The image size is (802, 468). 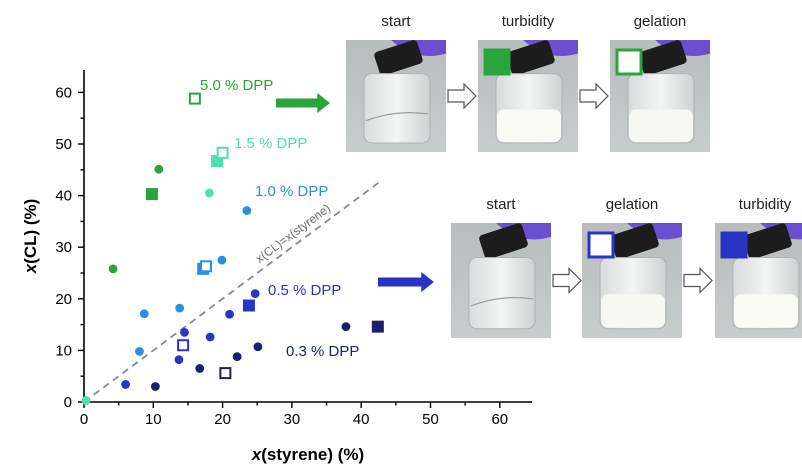 I want to click on series-label: 0.3 % DPP, so click(x=322, y=351).